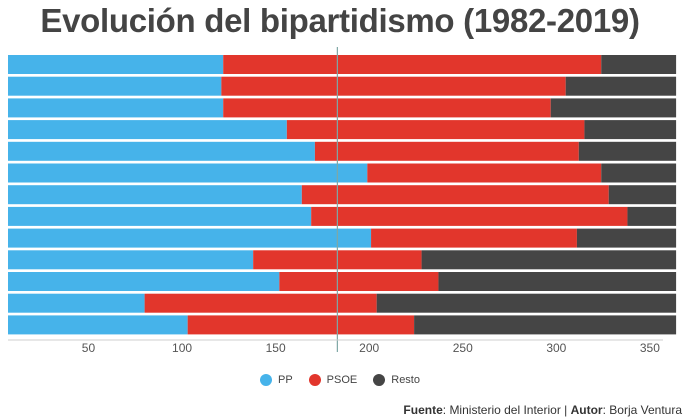  Describe the element at coordinates (276, 380) in the screenshot. I see `legend-item-pp: PP` at that location.